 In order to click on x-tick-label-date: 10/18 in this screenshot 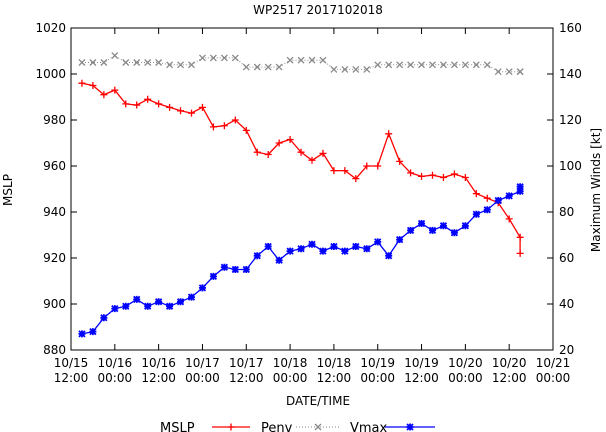, I will do `click(334, 363)`.